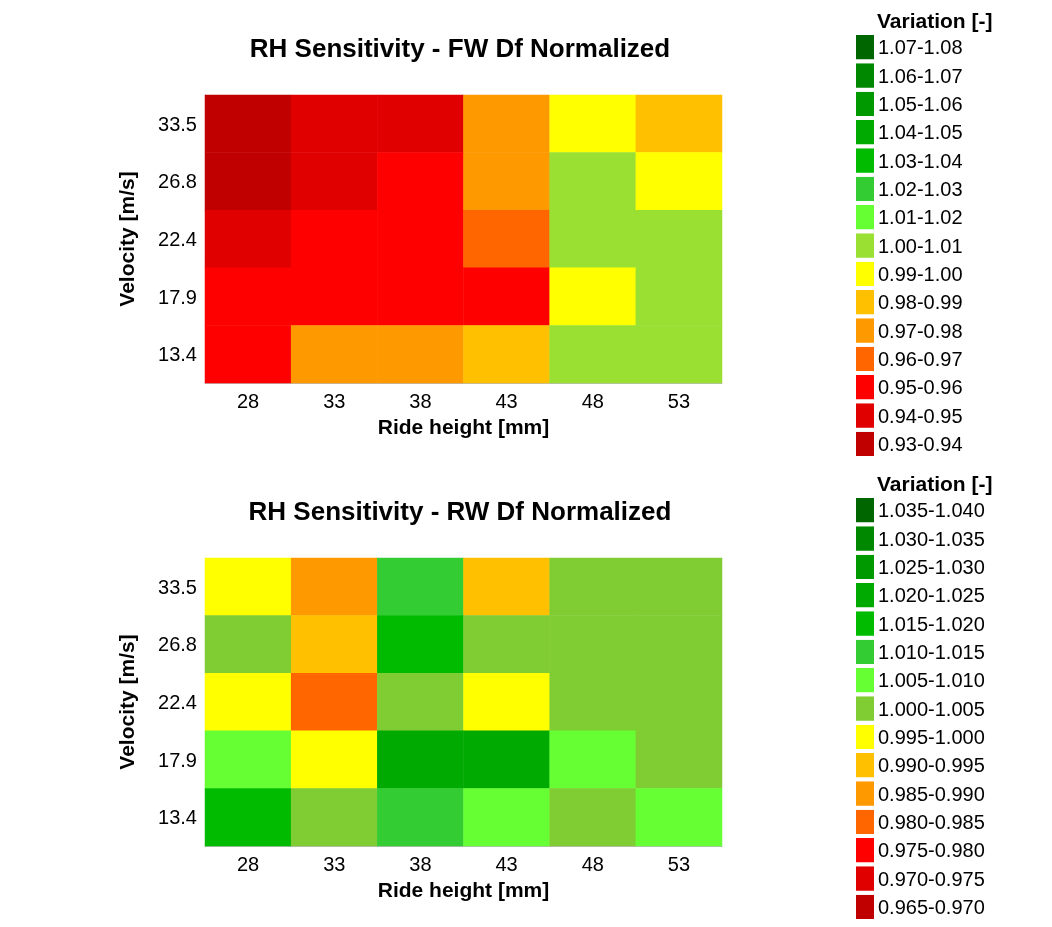 Image resolution: width=1052 pixels, height=927 pixels. Describe the element at coordinates (920, 443) in the screenshot. I see `color-bar-label: 0.93-0.94` at that location.